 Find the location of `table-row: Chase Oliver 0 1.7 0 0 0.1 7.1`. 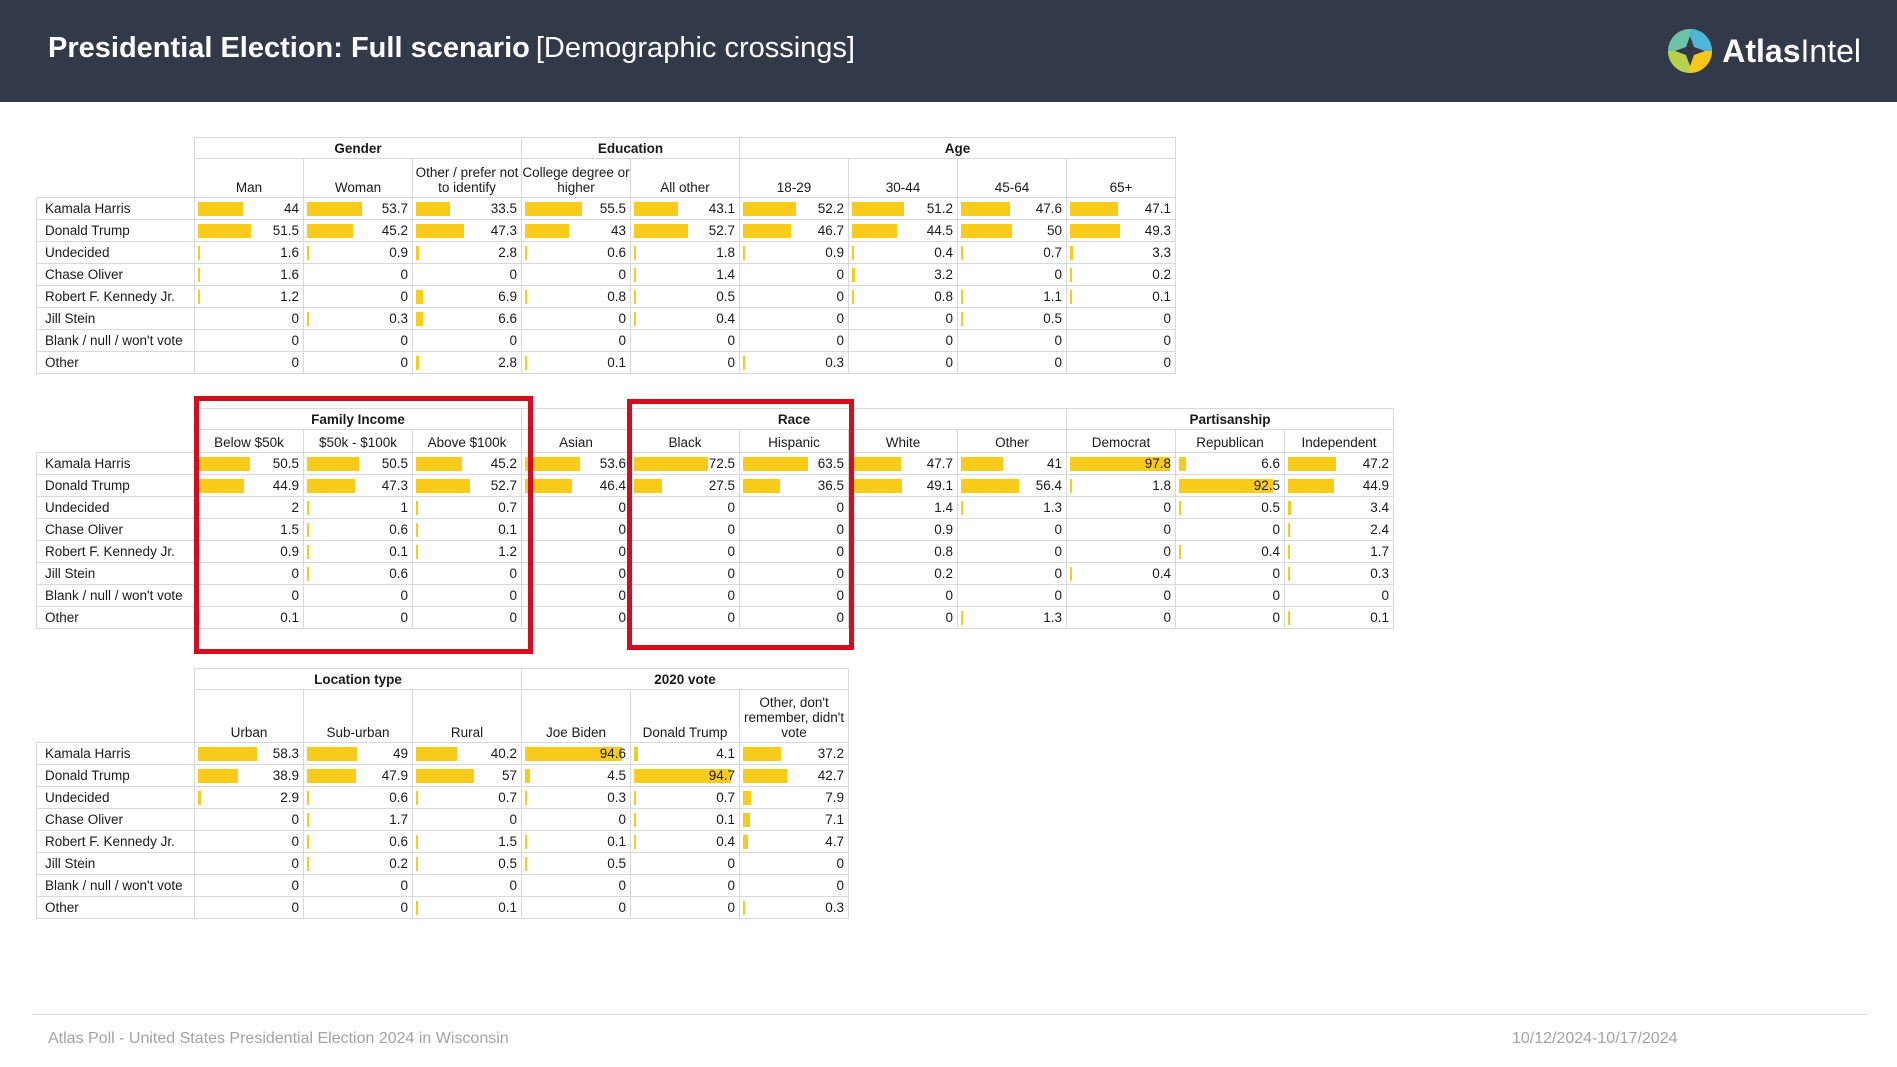

table-row: Chase Oliver 0 1.7 0 0 0.1 7.1 is located at coordinates (443, 819).